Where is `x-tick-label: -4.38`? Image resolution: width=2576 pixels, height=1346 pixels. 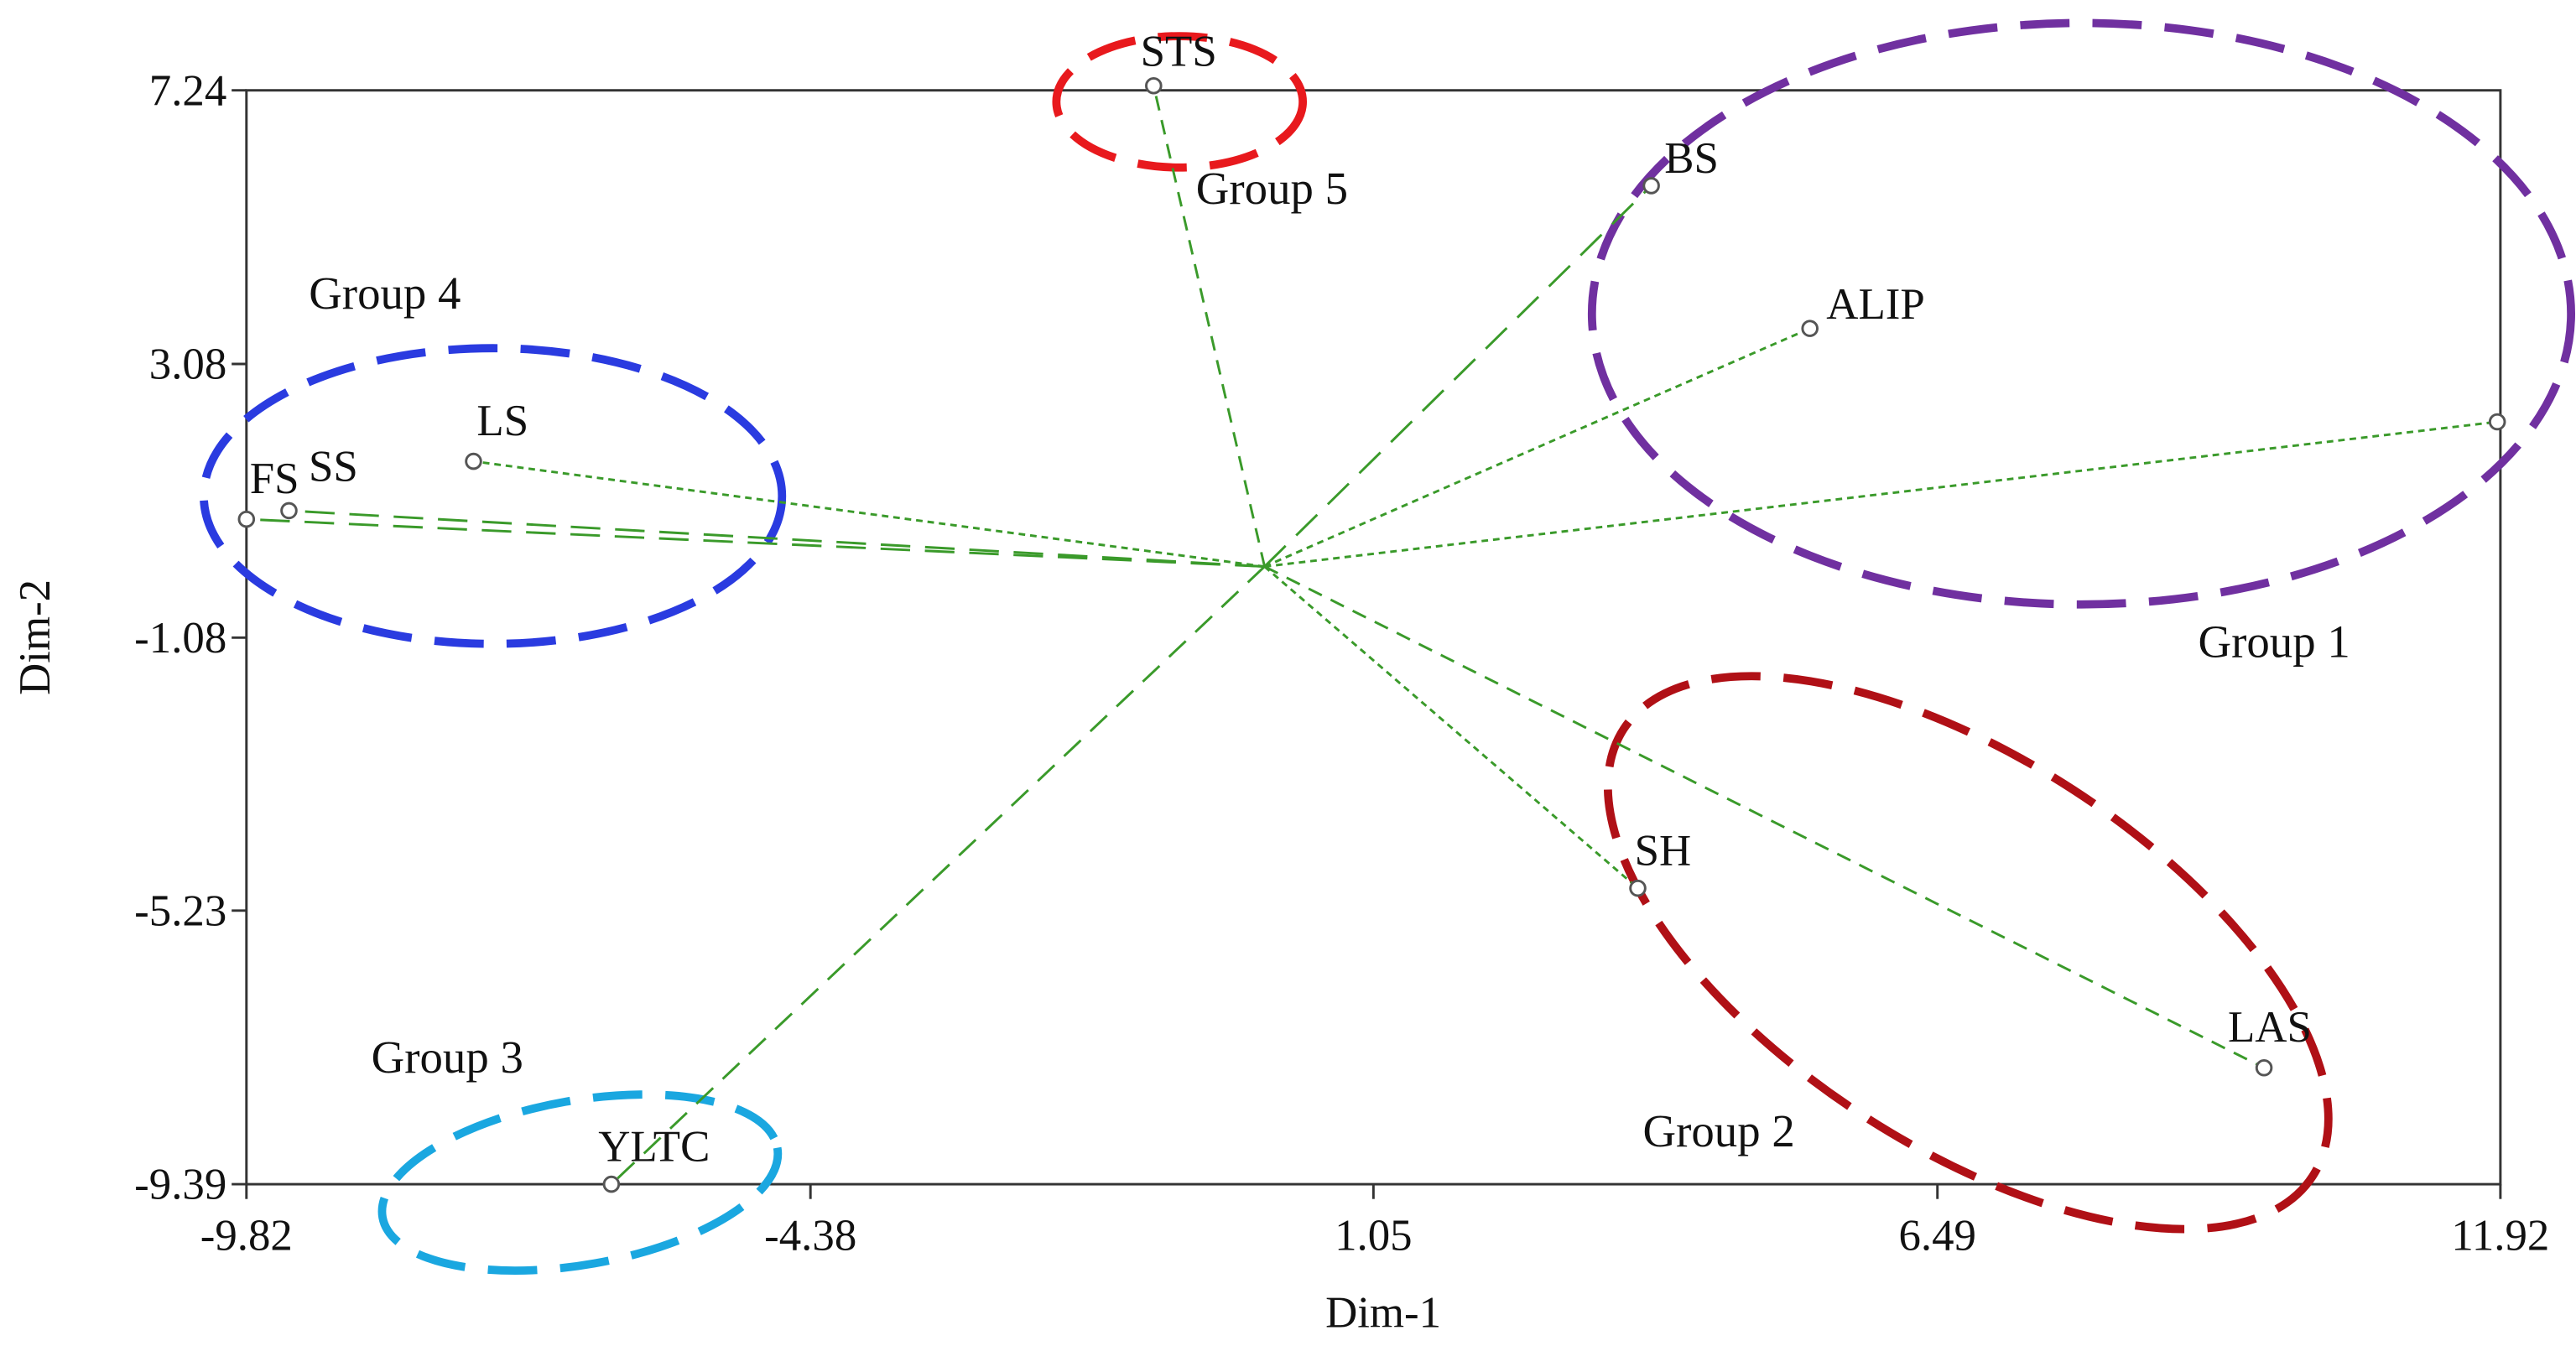
x-tick-label: -4.38 is located at coordinates (810, 1235).